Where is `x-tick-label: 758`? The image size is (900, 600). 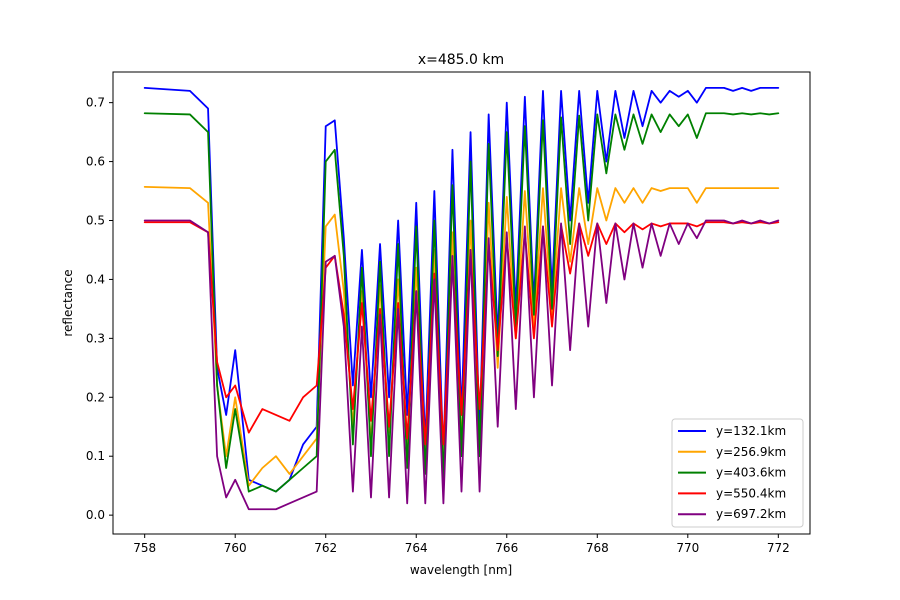 x-tick-label: 758 is located at coordinates (144, 548).